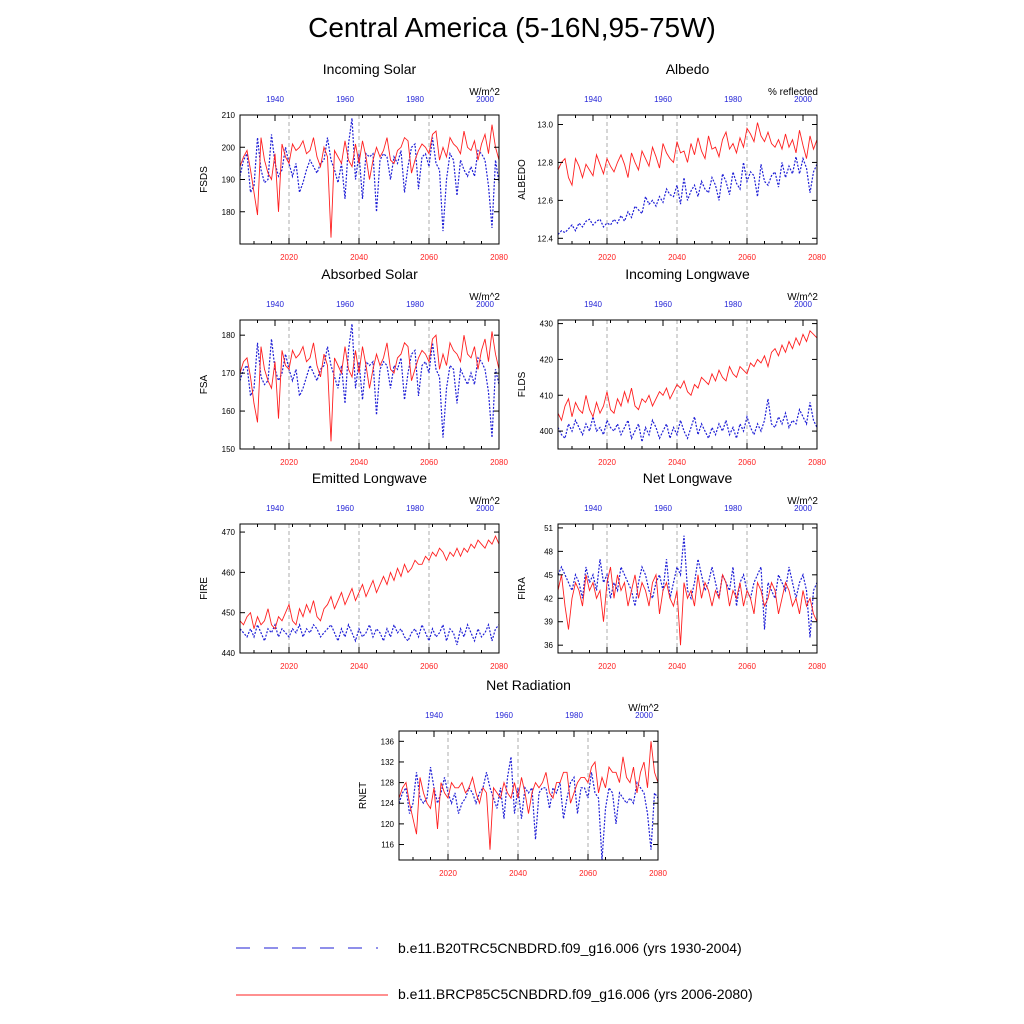 The image size is (1024, 1024). Describe the element at coordinates (547, 324) in the screenshot. I see `y-tick-label: 430` at that location.